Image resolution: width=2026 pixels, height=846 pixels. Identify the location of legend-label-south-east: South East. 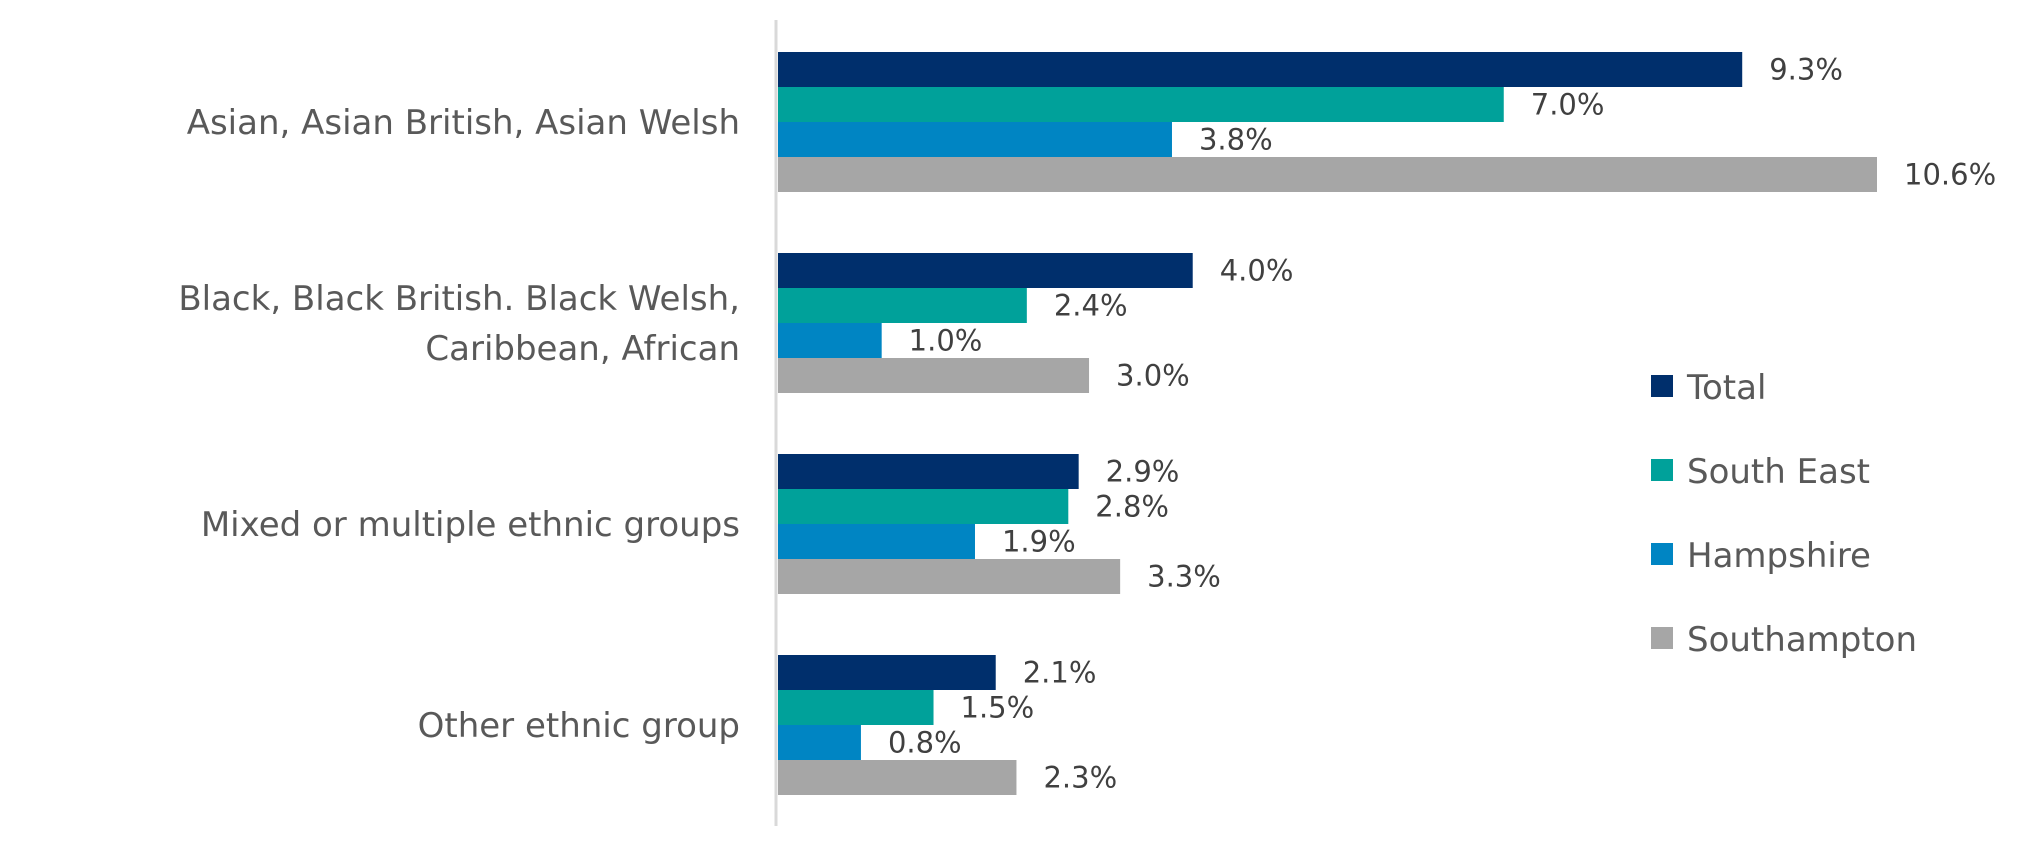
(1778, 472).